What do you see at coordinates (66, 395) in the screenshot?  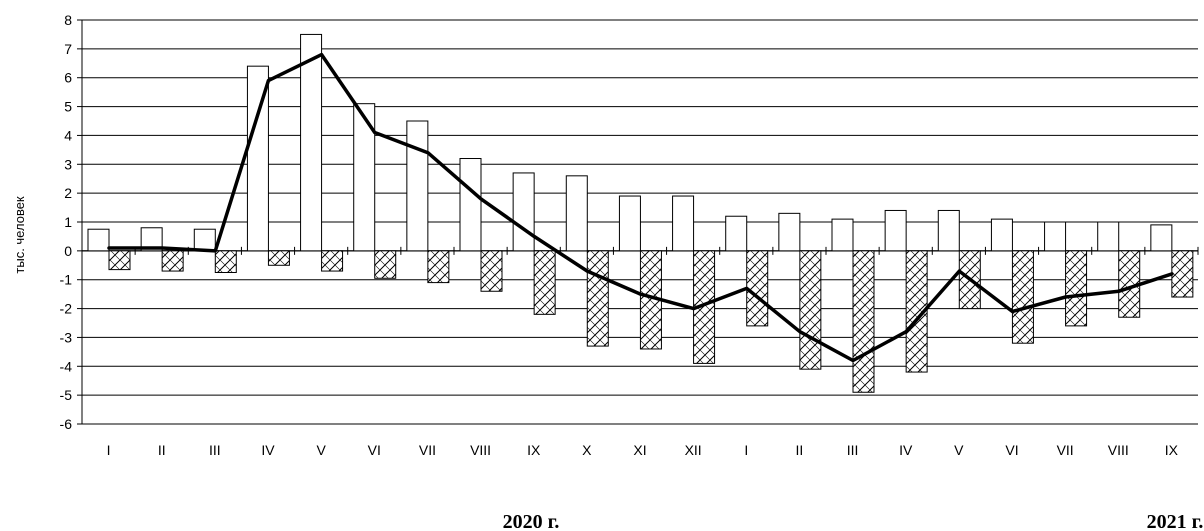 I see `y-tick-label: -5` at bounding box center [66, 395].